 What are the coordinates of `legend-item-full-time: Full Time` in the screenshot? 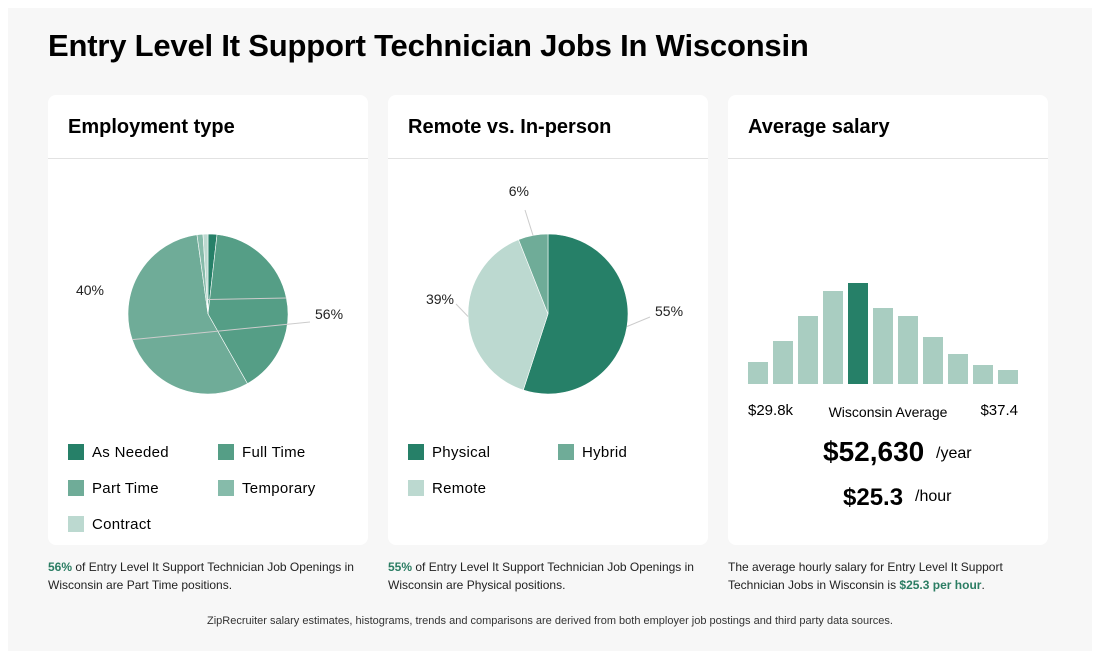 It's located at (262, 452).